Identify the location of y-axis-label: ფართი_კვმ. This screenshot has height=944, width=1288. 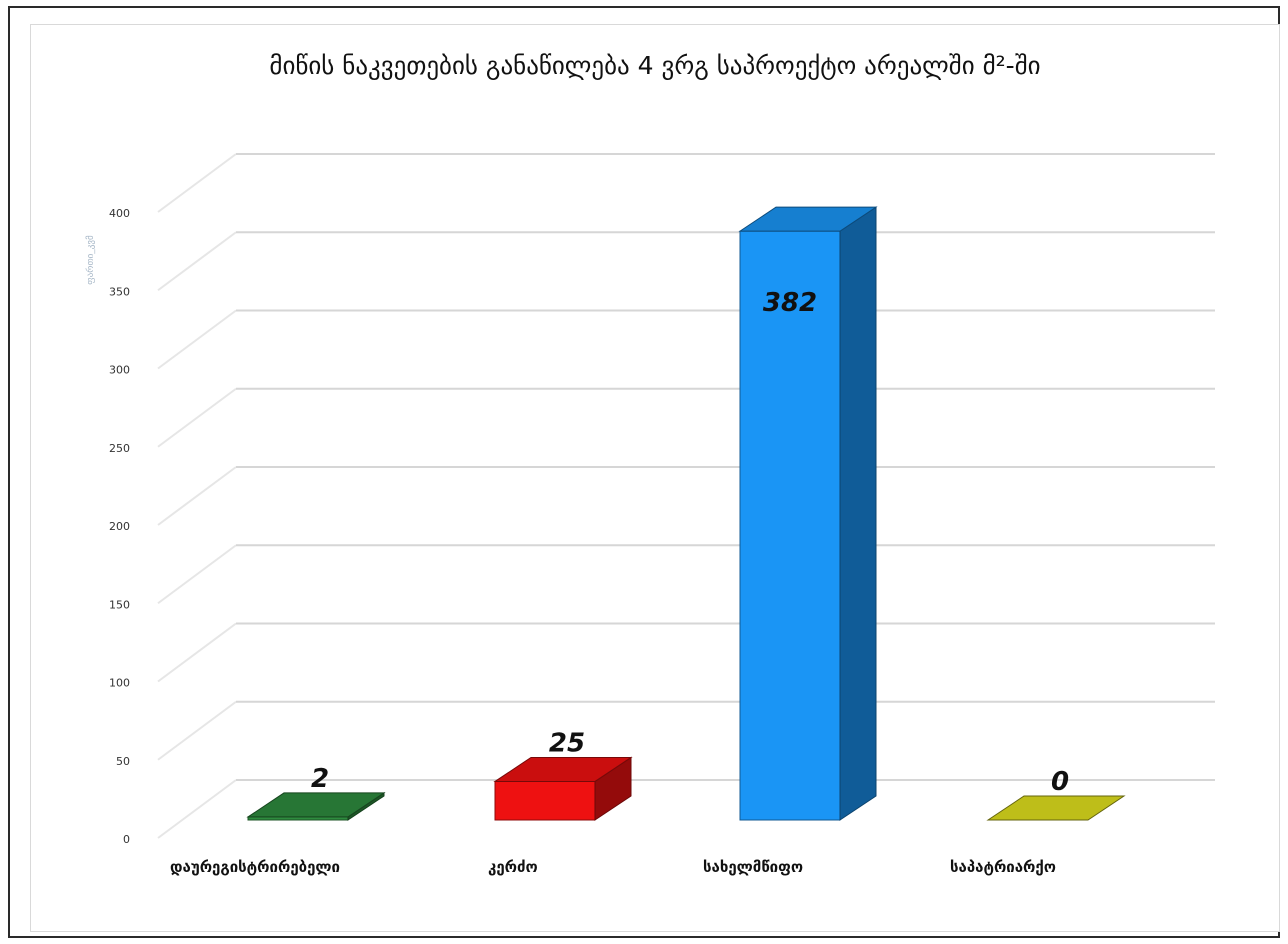
(90, 260).